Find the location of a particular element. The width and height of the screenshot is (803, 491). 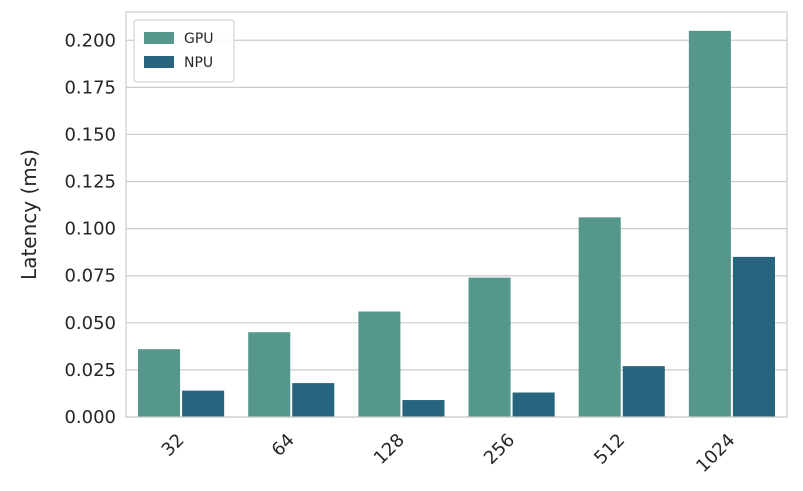

x-tick-label: 32 is located at coordinates (173, 445).